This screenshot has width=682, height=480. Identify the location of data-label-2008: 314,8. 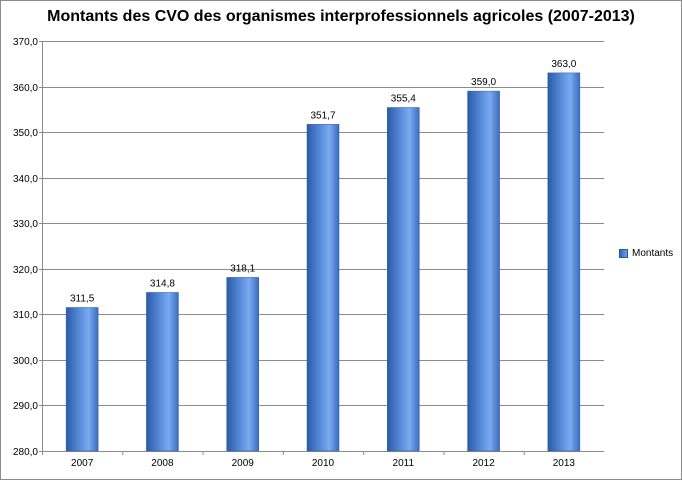
(162, 283).